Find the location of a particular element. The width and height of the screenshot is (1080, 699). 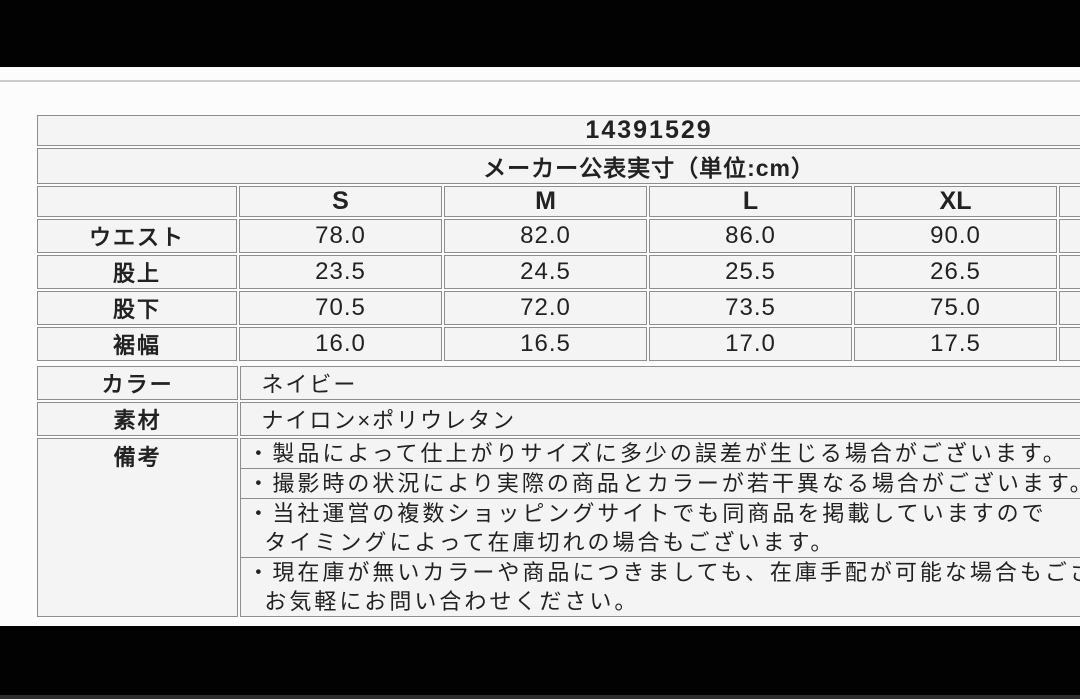

row-label-notes: 備考 is located at coordinates (138, 527).